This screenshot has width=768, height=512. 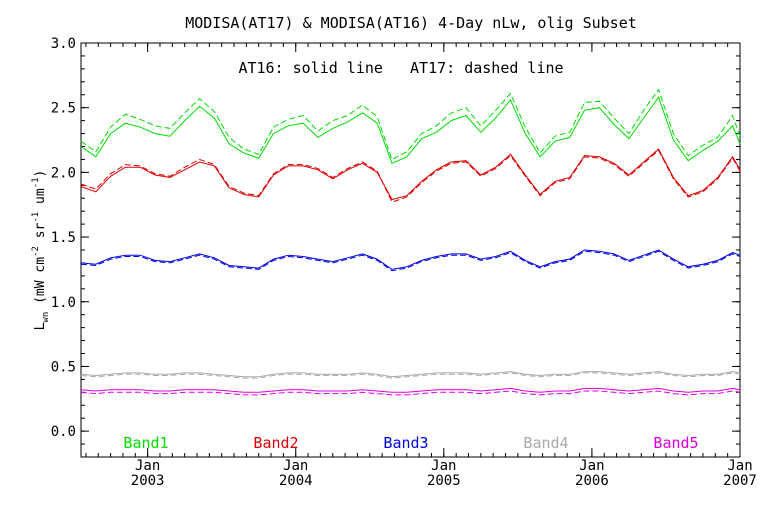 I want to click on y-label-subscript: wn, so click(x=46, y=317).